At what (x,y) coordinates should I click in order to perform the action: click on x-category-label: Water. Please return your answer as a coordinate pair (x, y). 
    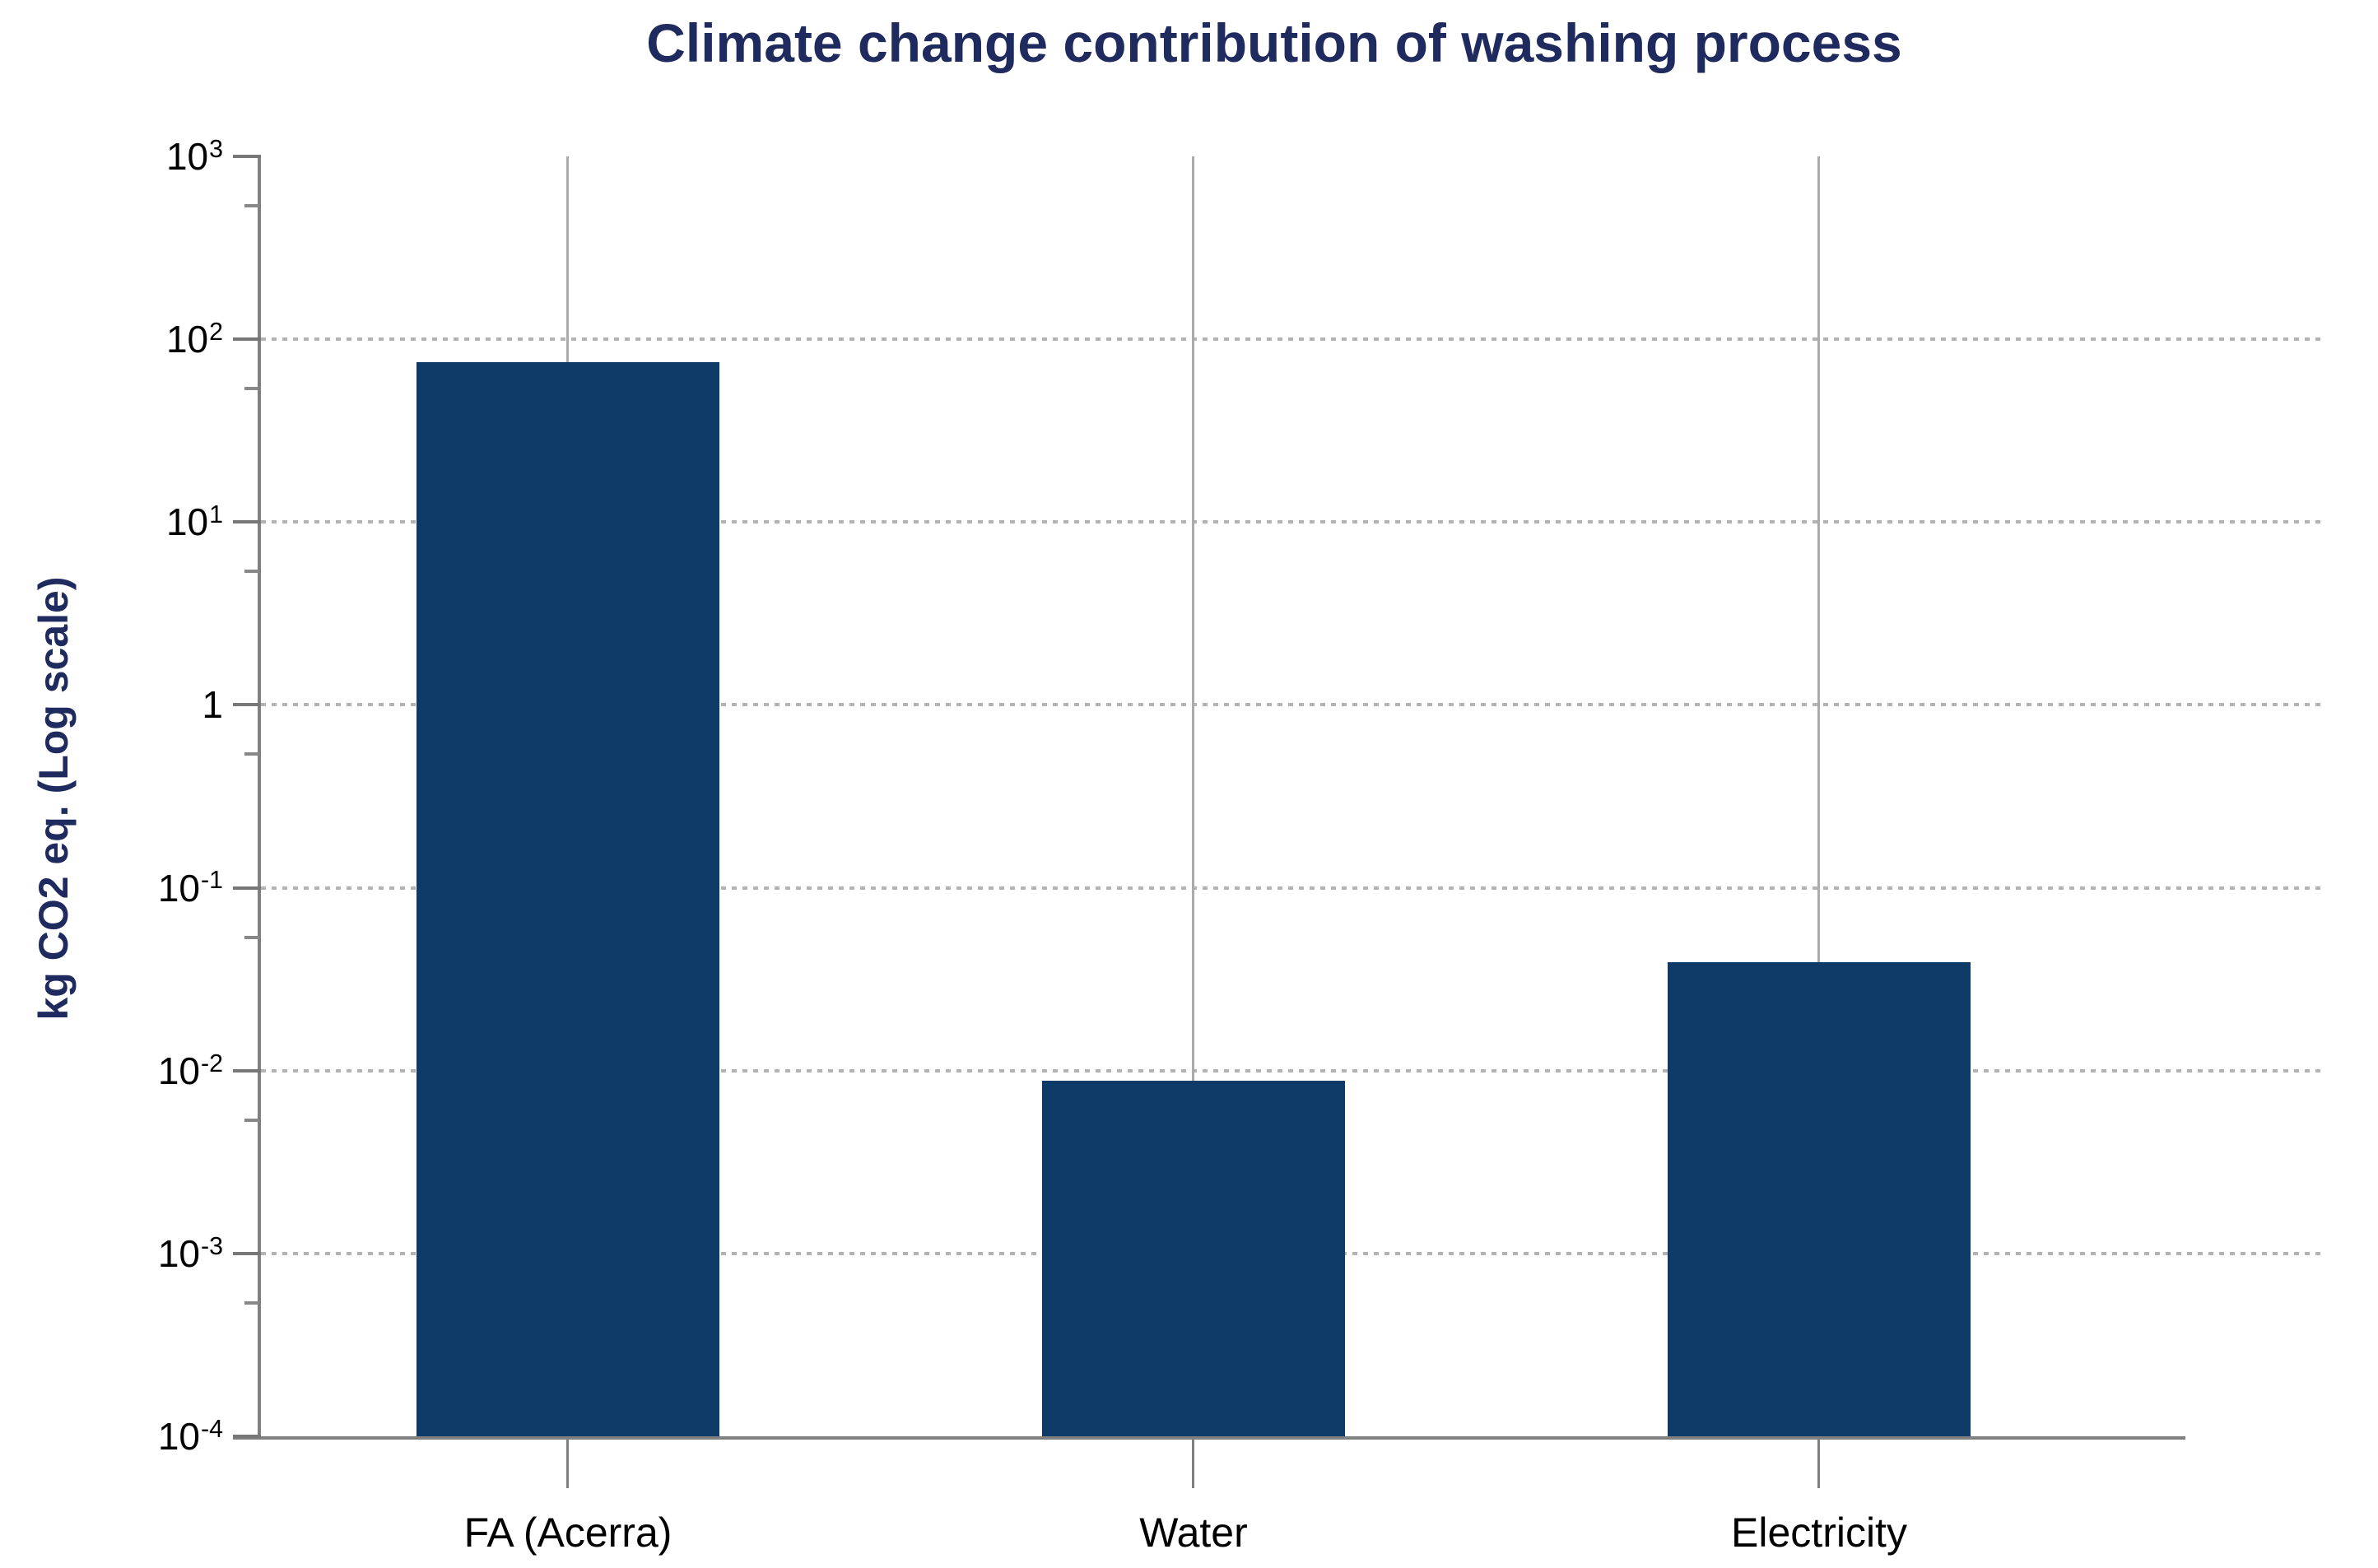
    Looking at the image, I should click on (1193, 1533).